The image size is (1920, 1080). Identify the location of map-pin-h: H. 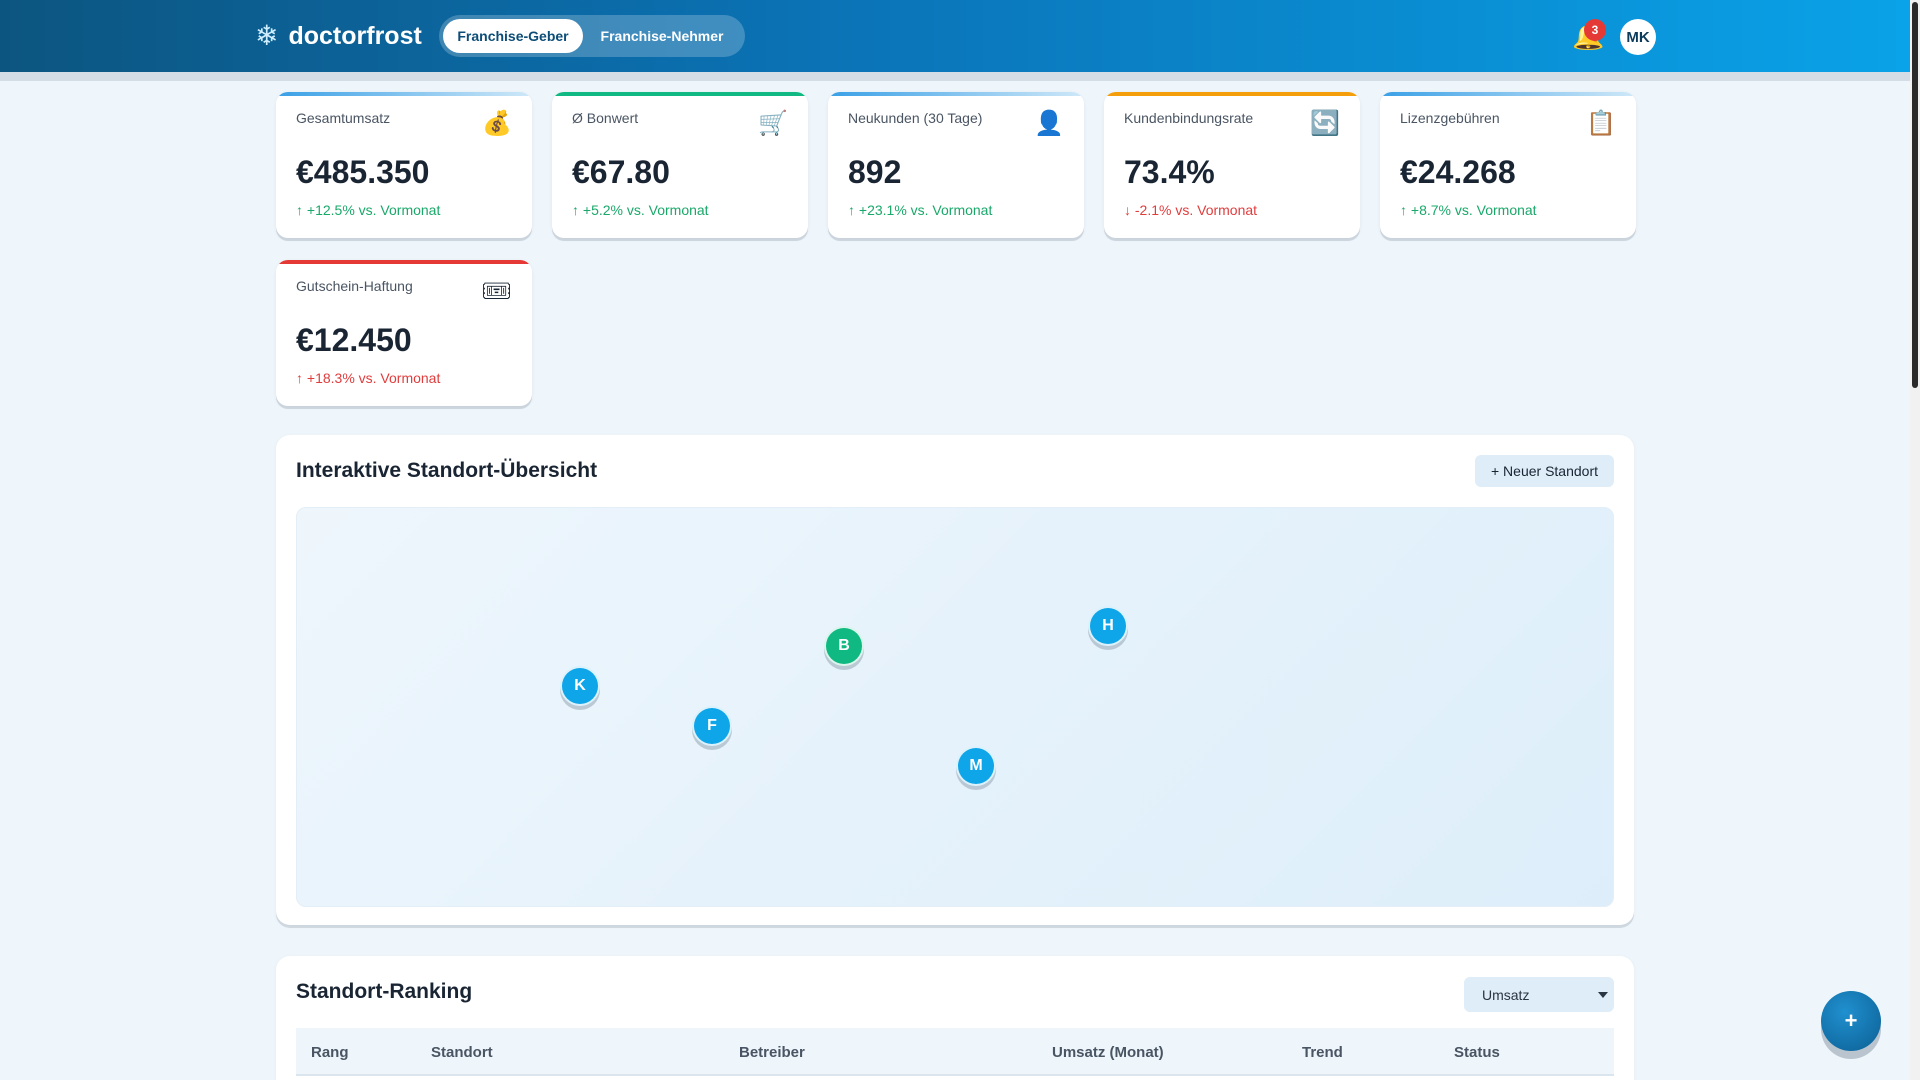
(1108, 626).